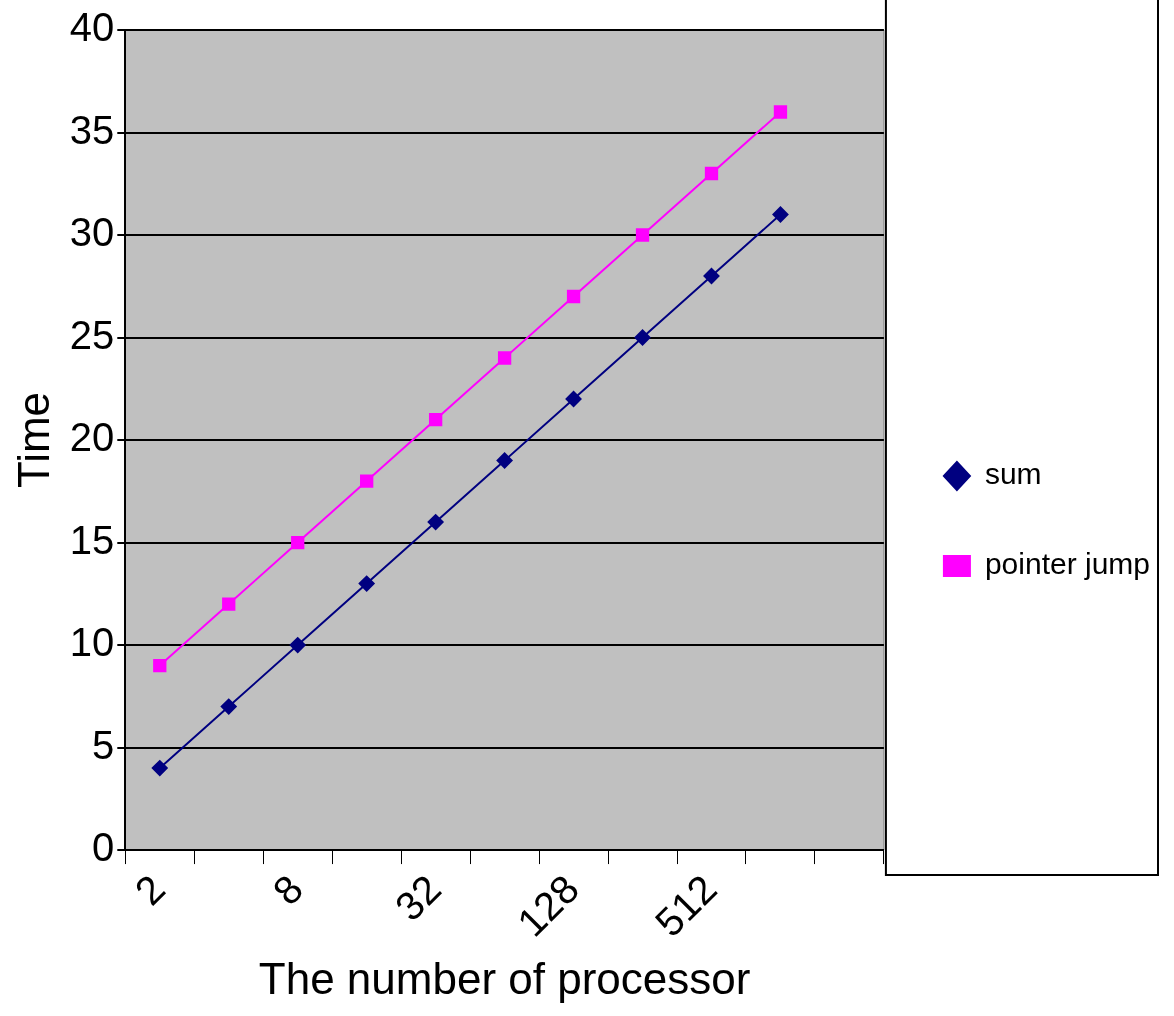  I want to click on y-tick-label: 40, so click(92, 27).